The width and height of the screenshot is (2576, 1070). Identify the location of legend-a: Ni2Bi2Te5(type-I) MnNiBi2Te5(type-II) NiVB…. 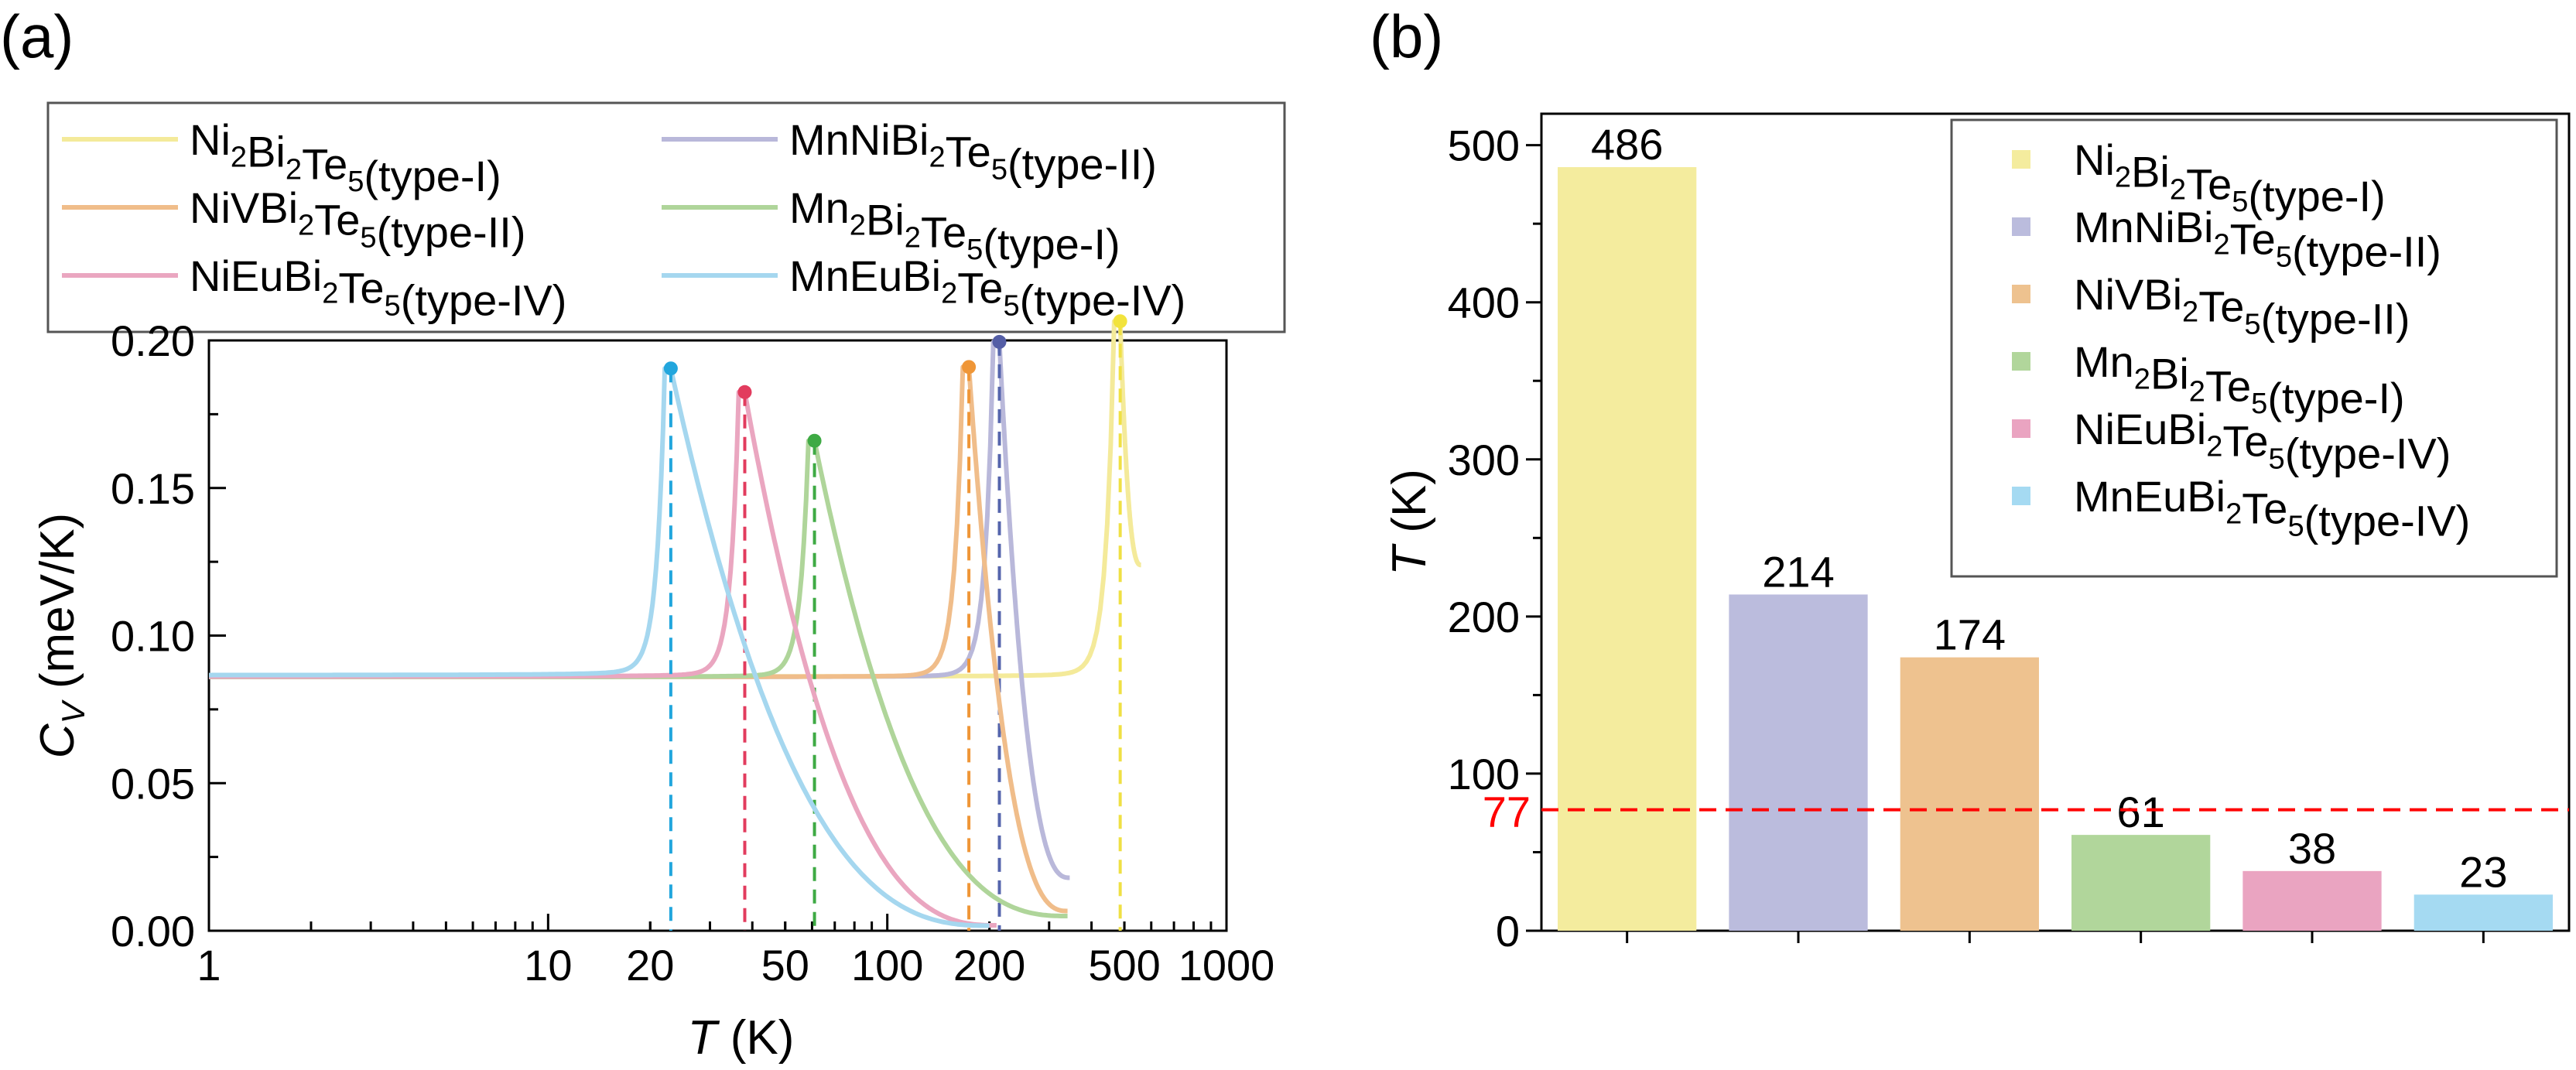
(666, 217).